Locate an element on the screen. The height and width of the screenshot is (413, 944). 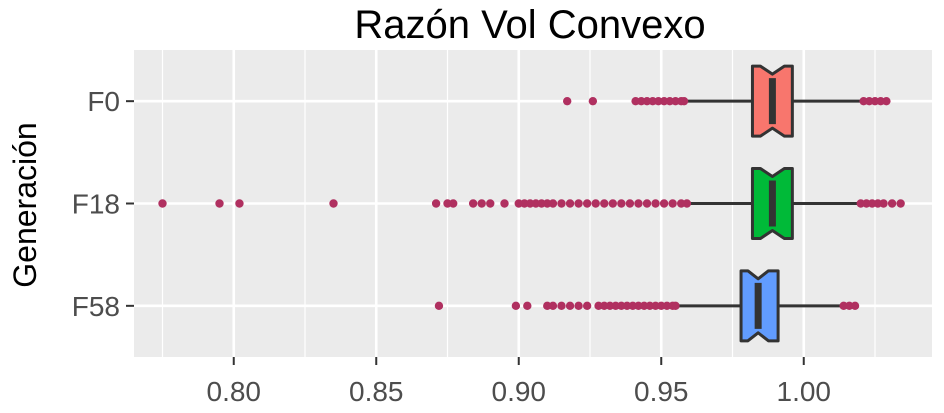
x-tick-label: 0.85 is located at coordinates (376, 391).